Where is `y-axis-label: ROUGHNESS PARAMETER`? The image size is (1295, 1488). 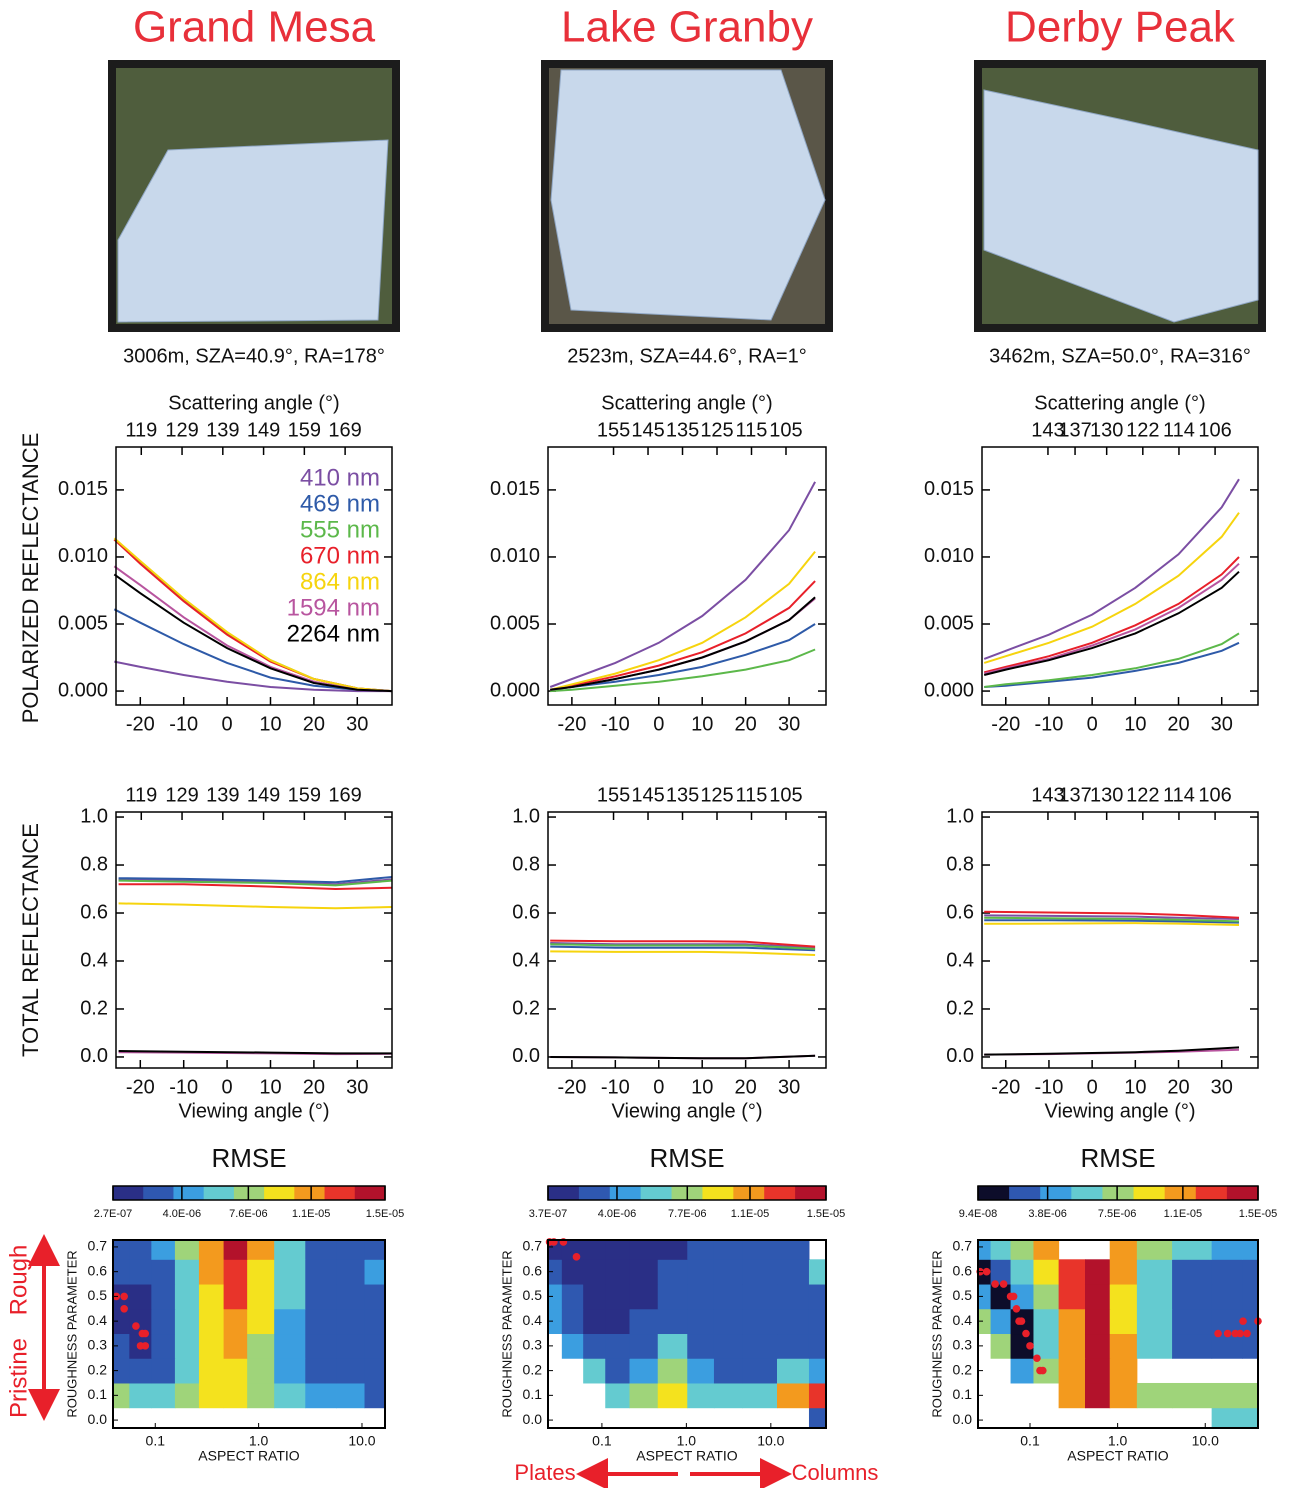
y-axis-label: ROUGHNESS PARAMETER is located at coordinates (936, 1333).